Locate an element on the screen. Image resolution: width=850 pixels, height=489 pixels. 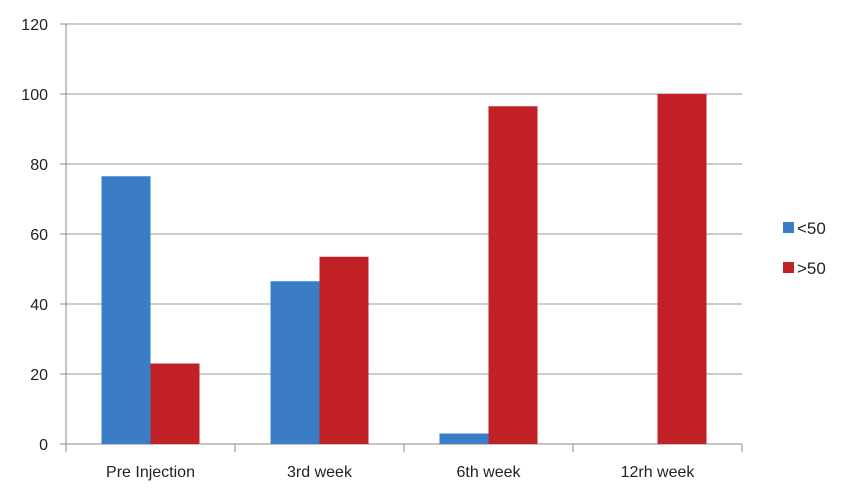
legend-swatch-gt50 is located at coordinates (788, 267).